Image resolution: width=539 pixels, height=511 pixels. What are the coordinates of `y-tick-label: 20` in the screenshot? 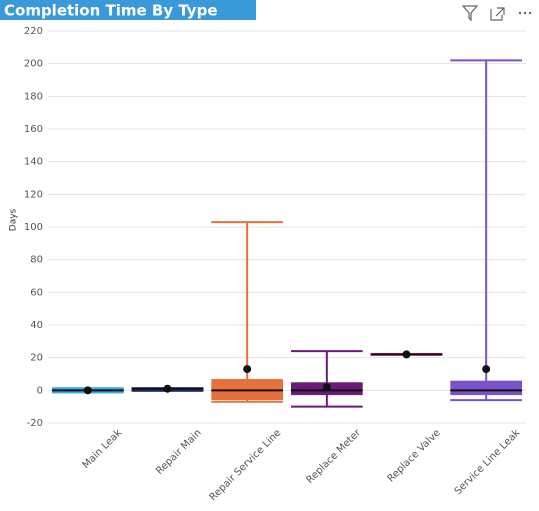 It's located at (36, 358).